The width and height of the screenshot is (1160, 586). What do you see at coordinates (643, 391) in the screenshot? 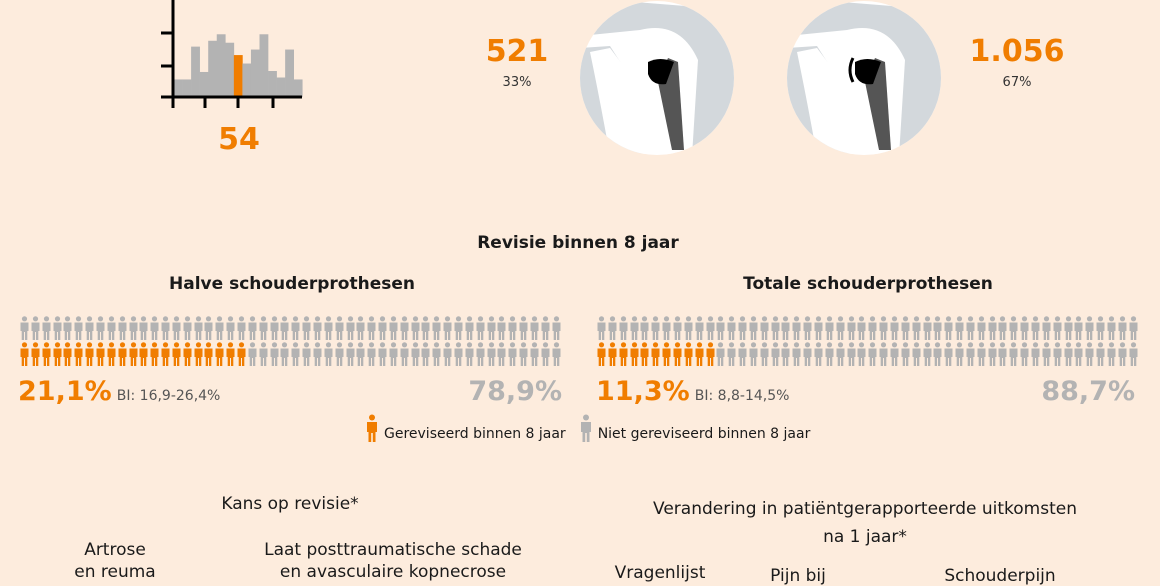
I see `total-revised-percent: 11,3%` at bounding box center [643, 391].